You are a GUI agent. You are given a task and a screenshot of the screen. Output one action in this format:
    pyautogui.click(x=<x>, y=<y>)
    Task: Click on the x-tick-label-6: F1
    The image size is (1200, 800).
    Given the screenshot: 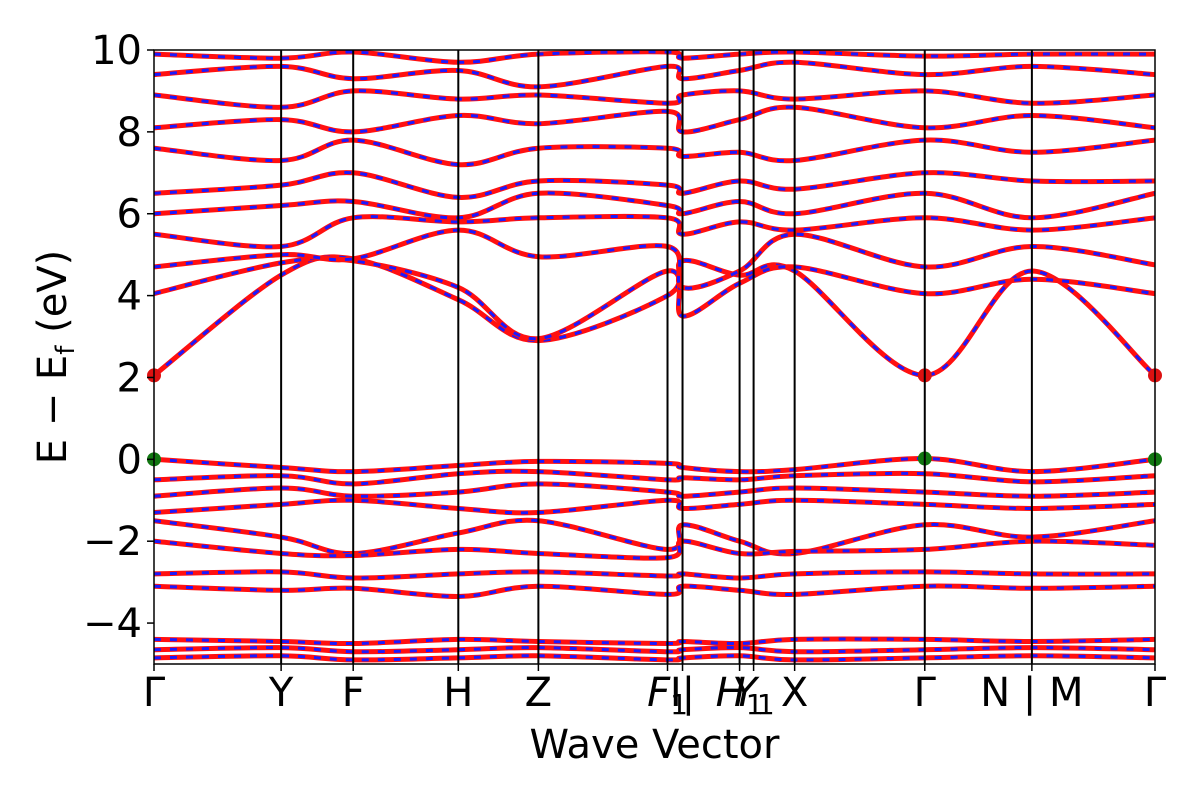 What is the action you would take?
    pyautogui.click(x=667, y=695)
    